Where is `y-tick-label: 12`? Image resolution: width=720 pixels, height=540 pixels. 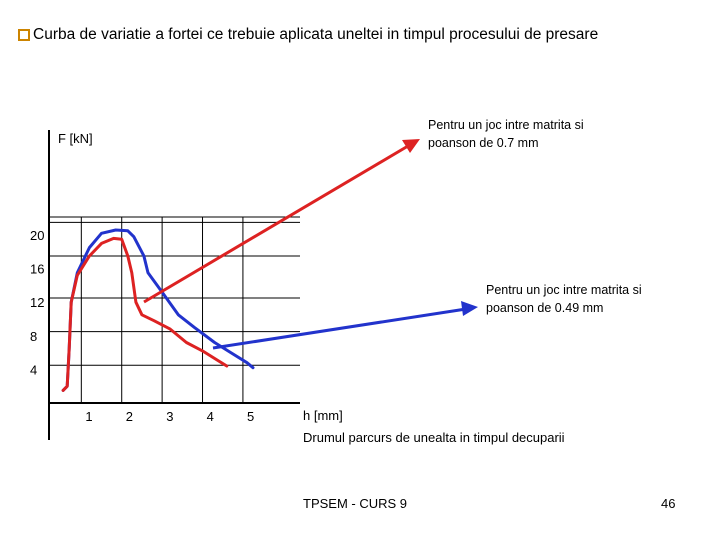
y-tick-label: 12 is located at coordinates (37, 302).